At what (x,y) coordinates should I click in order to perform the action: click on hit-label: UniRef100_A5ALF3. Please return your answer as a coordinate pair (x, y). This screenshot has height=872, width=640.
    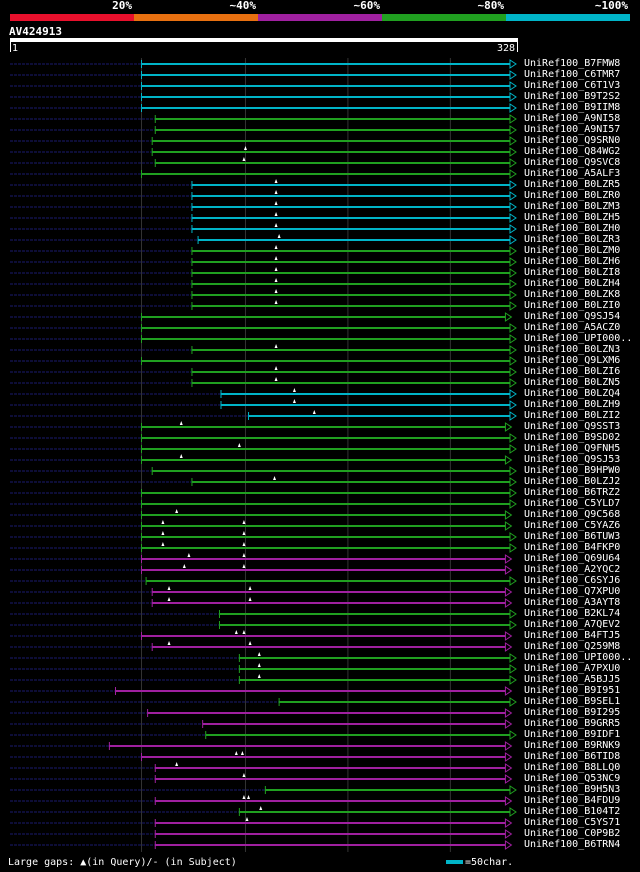
    Looking at the image, I should click on (572, 173).